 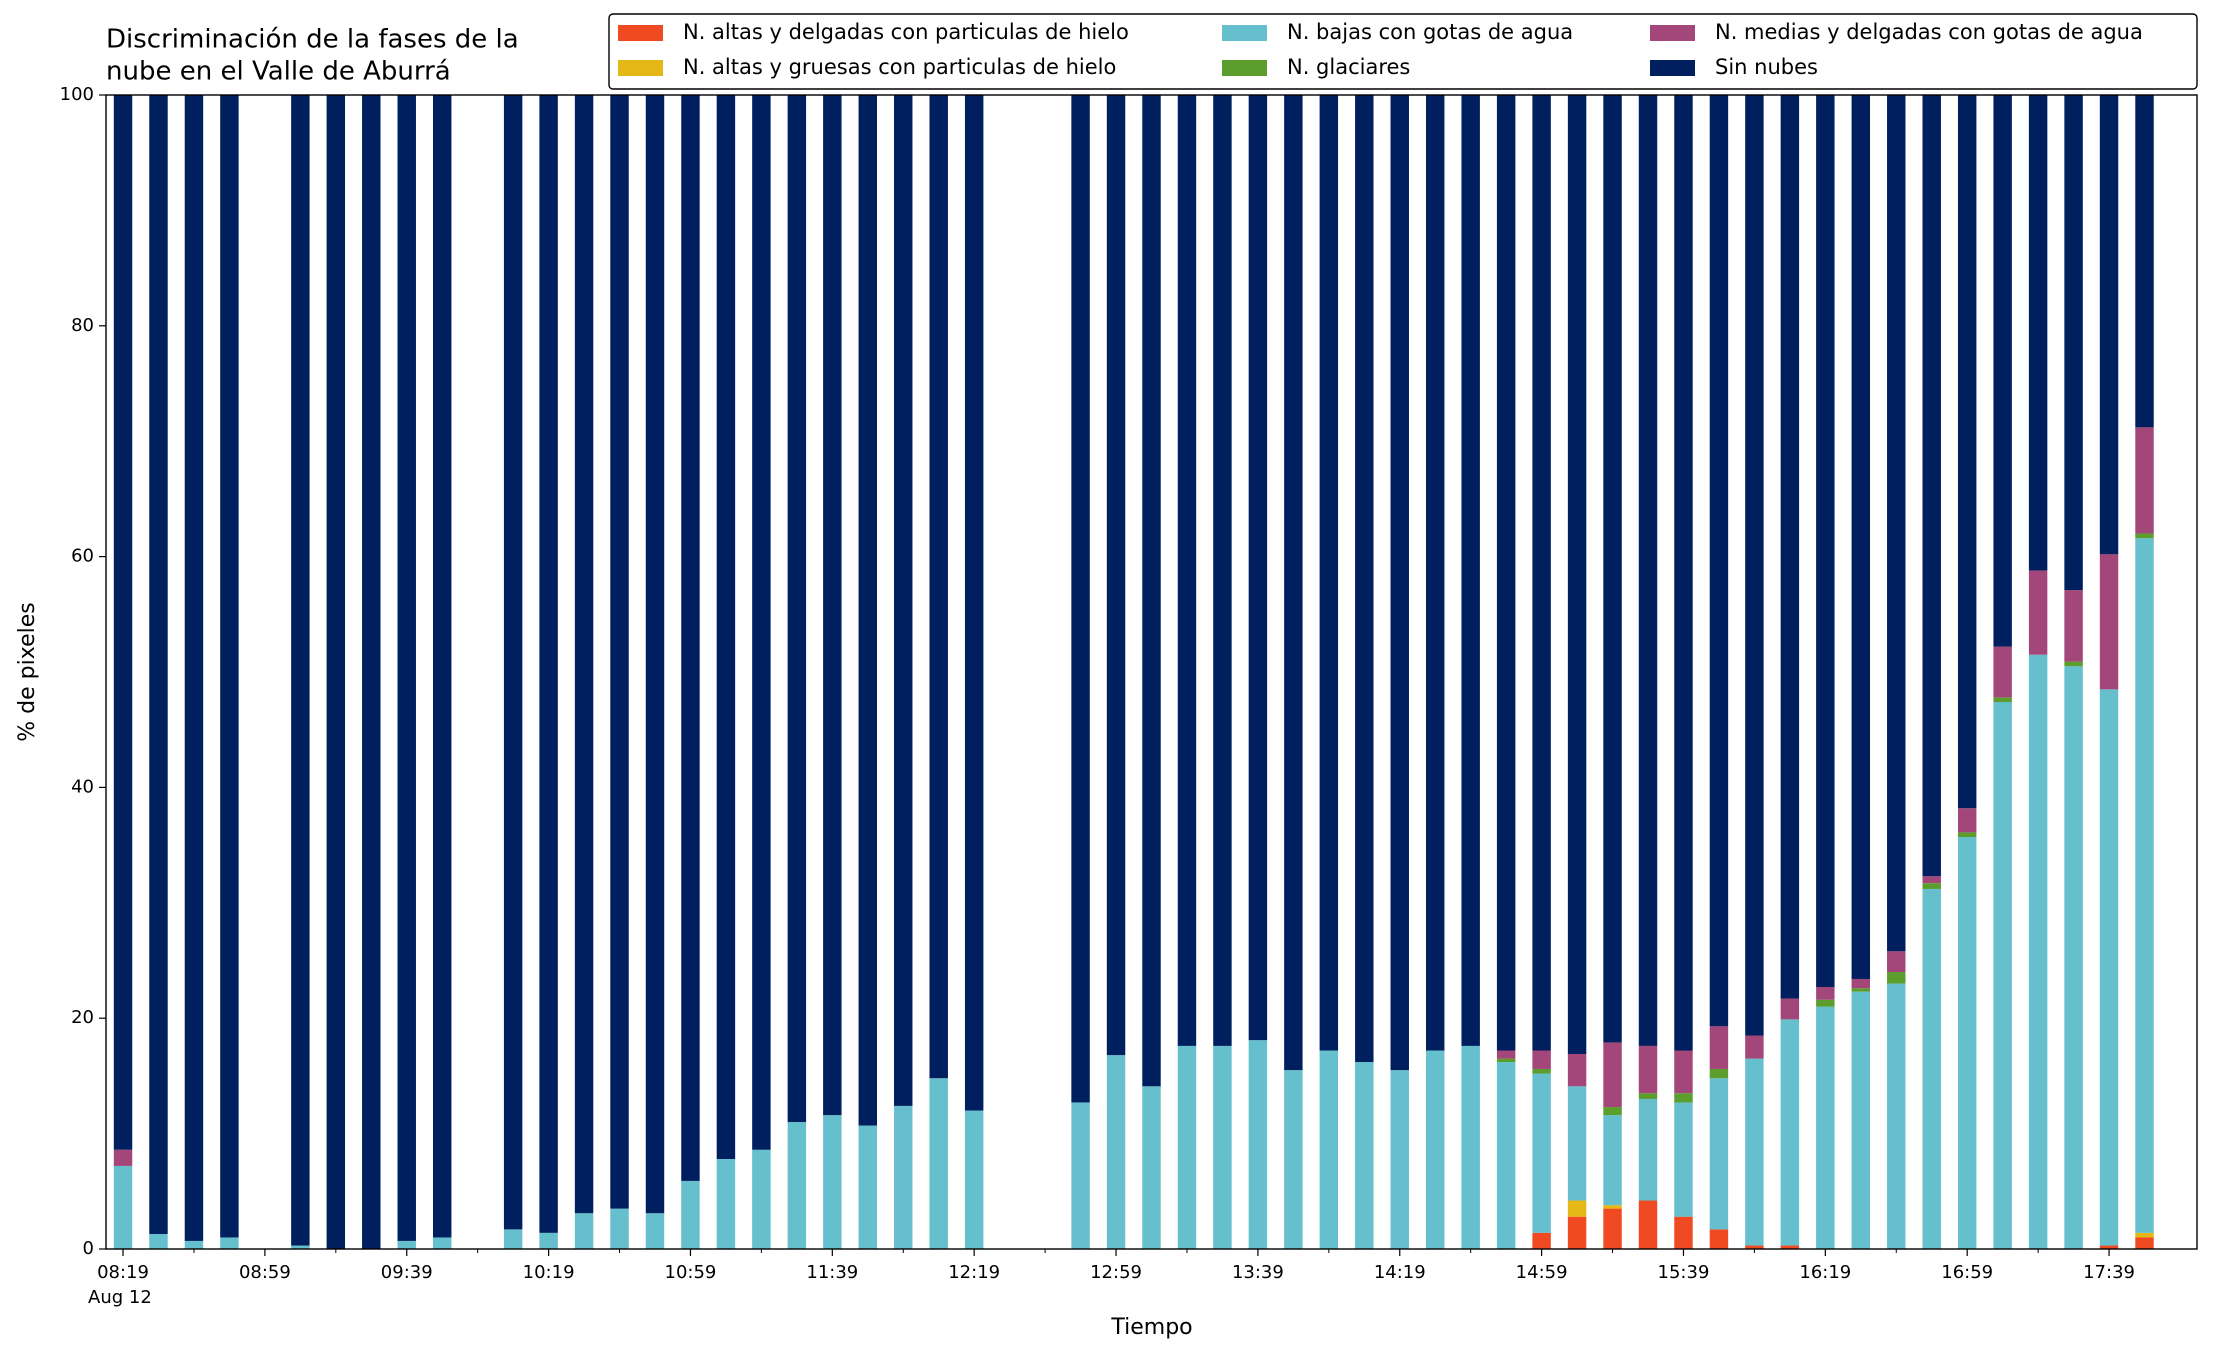 What do you see at coordinates (27, 671) in the screenshot?
I see `y-axis-label: % de pixeles` at bounding box center [27, 671].